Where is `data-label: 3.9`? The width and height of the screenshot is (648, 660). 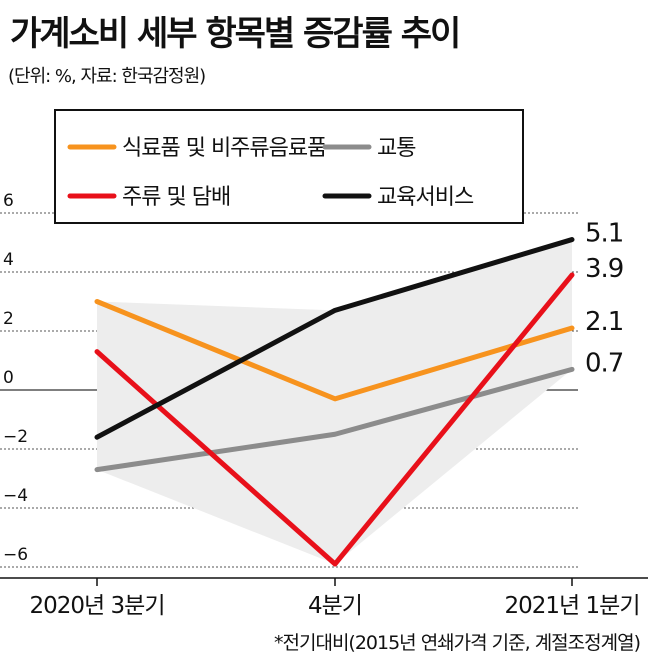
data-label: 3.9 is located at coordinates (604, 269).